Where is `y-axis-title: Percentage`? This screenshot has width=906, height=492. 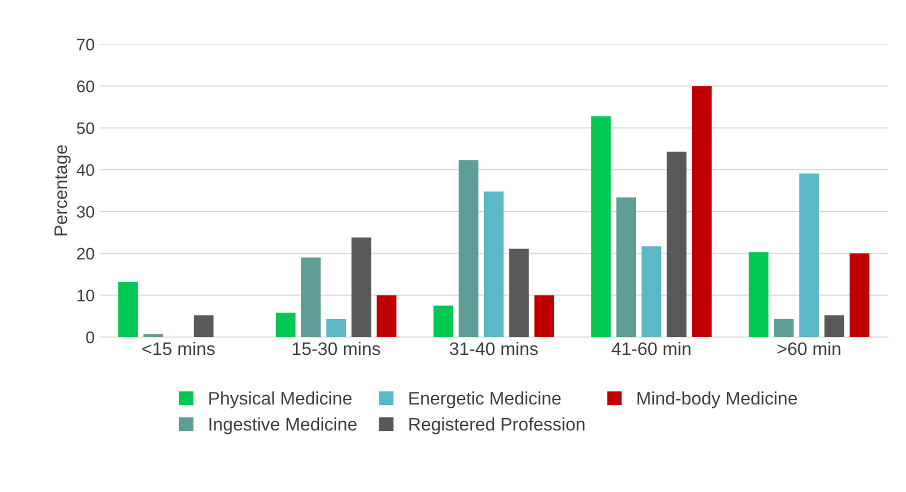 y-axis-title: Percentage is located at coordinates (62, 190).